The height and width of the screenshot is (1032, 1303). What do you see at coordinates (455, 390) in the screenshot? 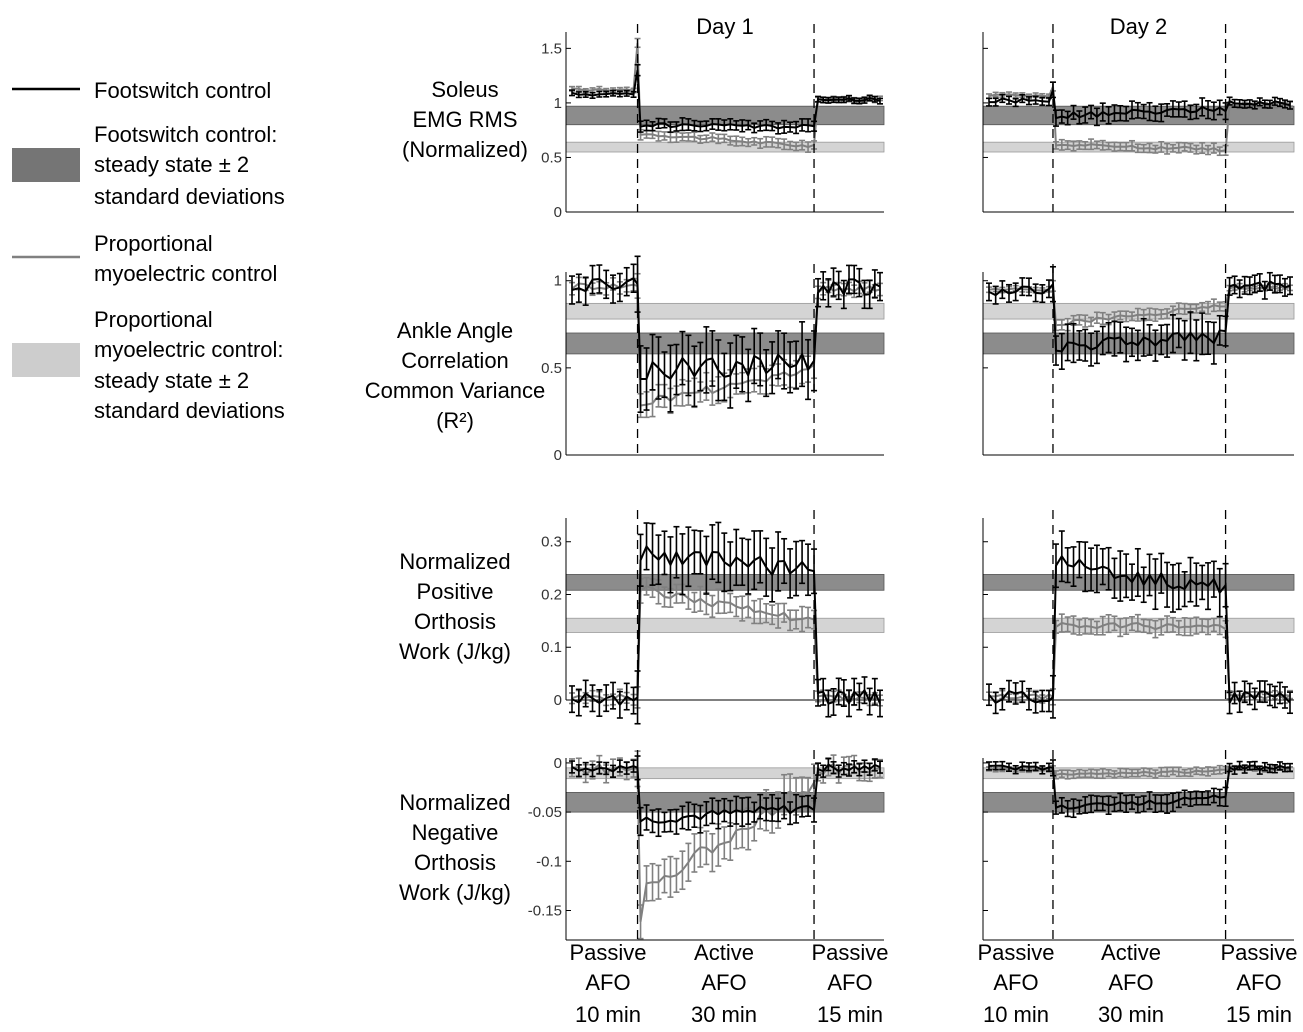
I see `row-label: Common Variance` at bounding box center [455, 390].